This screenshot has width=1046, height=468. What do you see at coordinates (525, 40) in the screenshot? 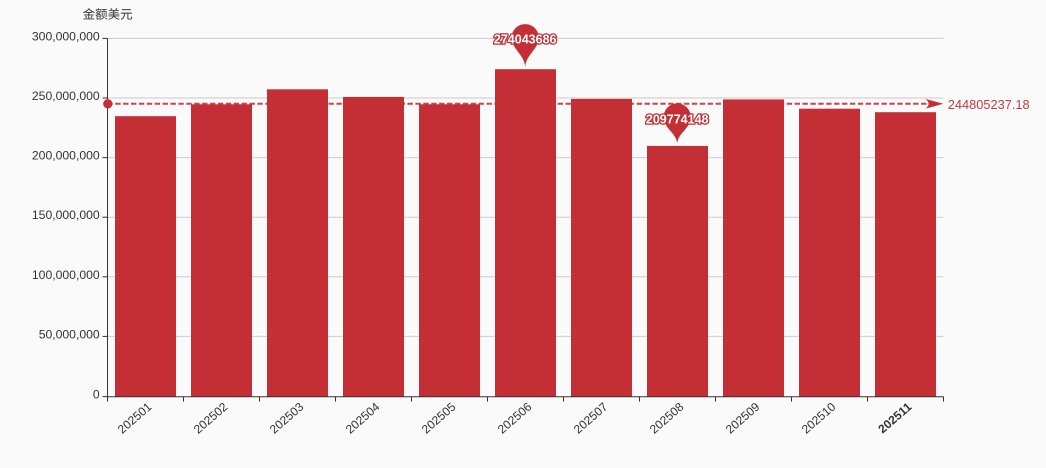
I see `svg-text: 274043686` at bounding box center [525, 40].